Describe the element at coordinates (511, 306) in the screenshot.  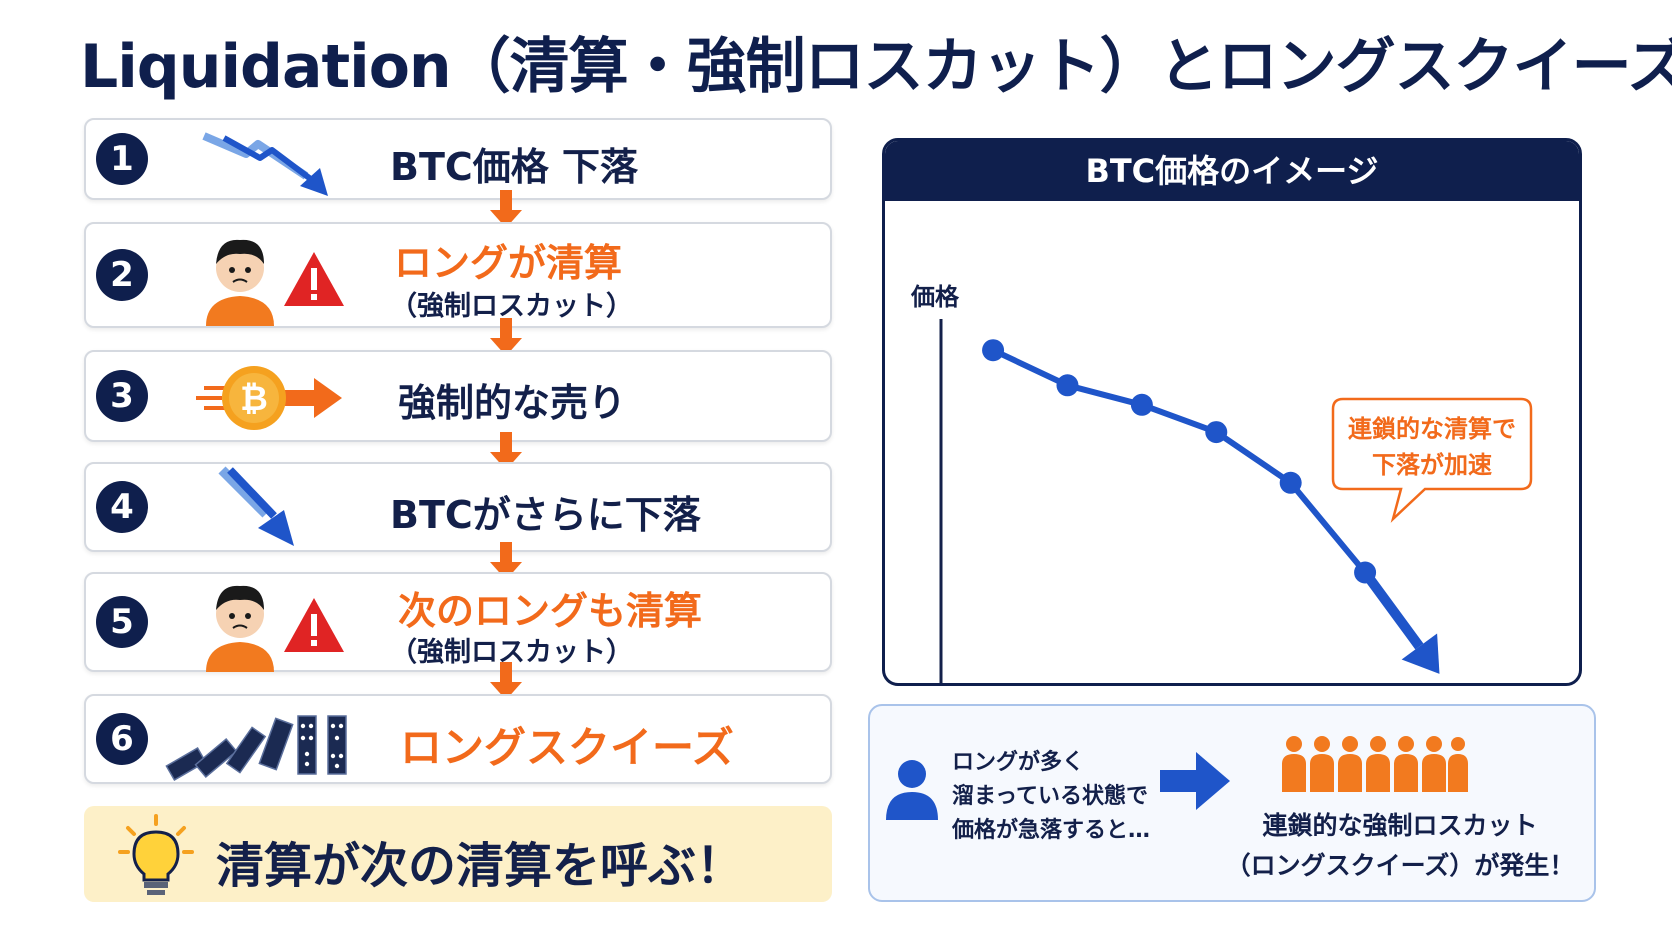
I see `step-sublabel: （強制ロスカット）` at that location.